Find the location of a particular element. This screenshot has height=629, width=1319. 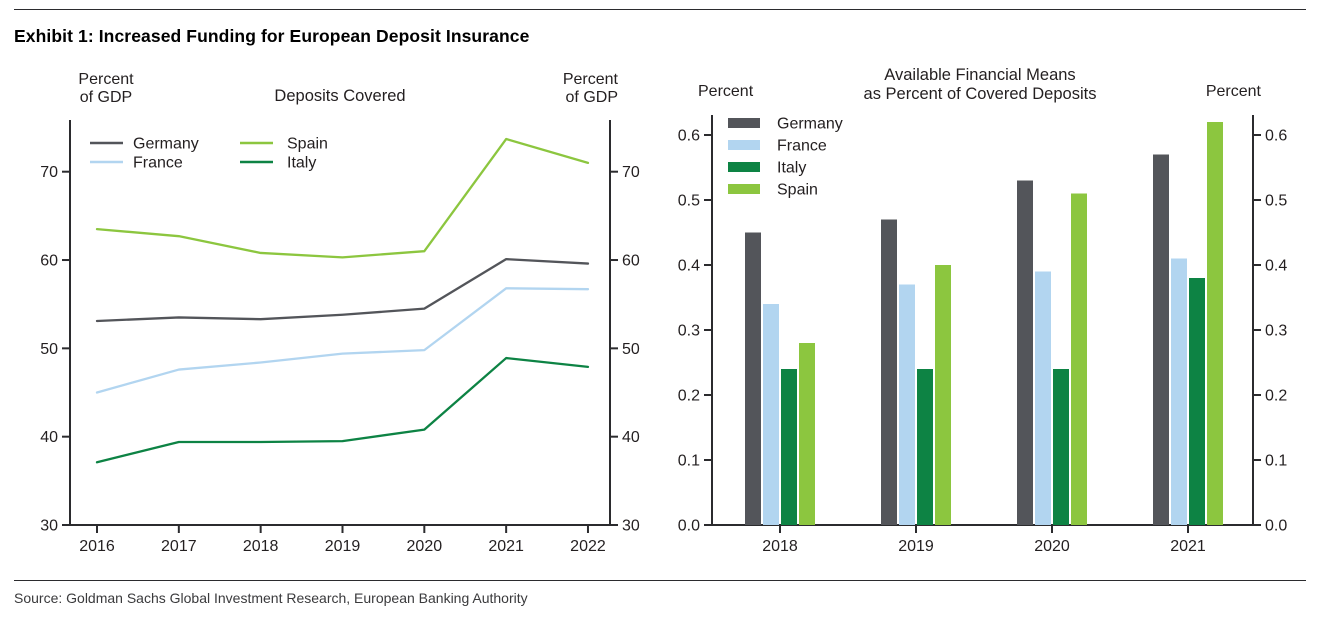

bar-france-2021 is located at coordinates (1179, 391).